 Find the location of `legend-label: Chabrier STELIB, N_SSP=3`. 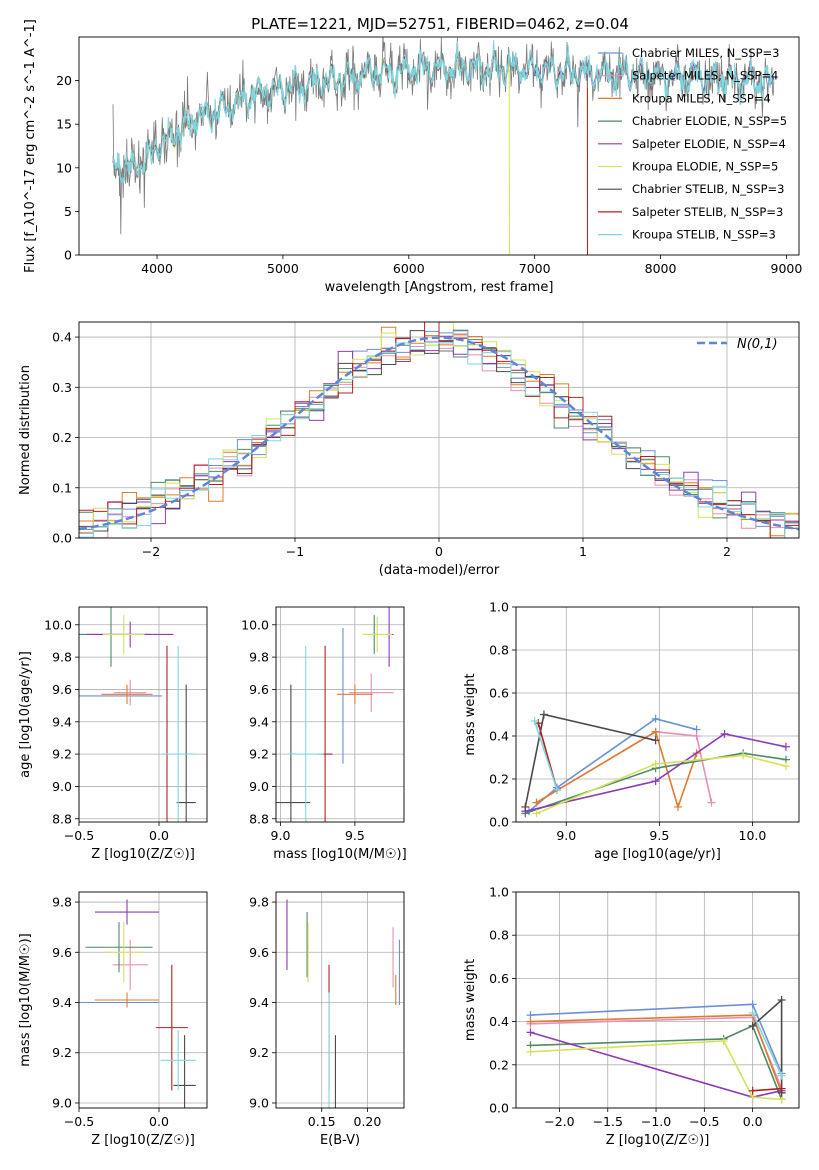

legend-label: Chabrier STELIB, N_SSP=3 is located at coordinates (708, 189).